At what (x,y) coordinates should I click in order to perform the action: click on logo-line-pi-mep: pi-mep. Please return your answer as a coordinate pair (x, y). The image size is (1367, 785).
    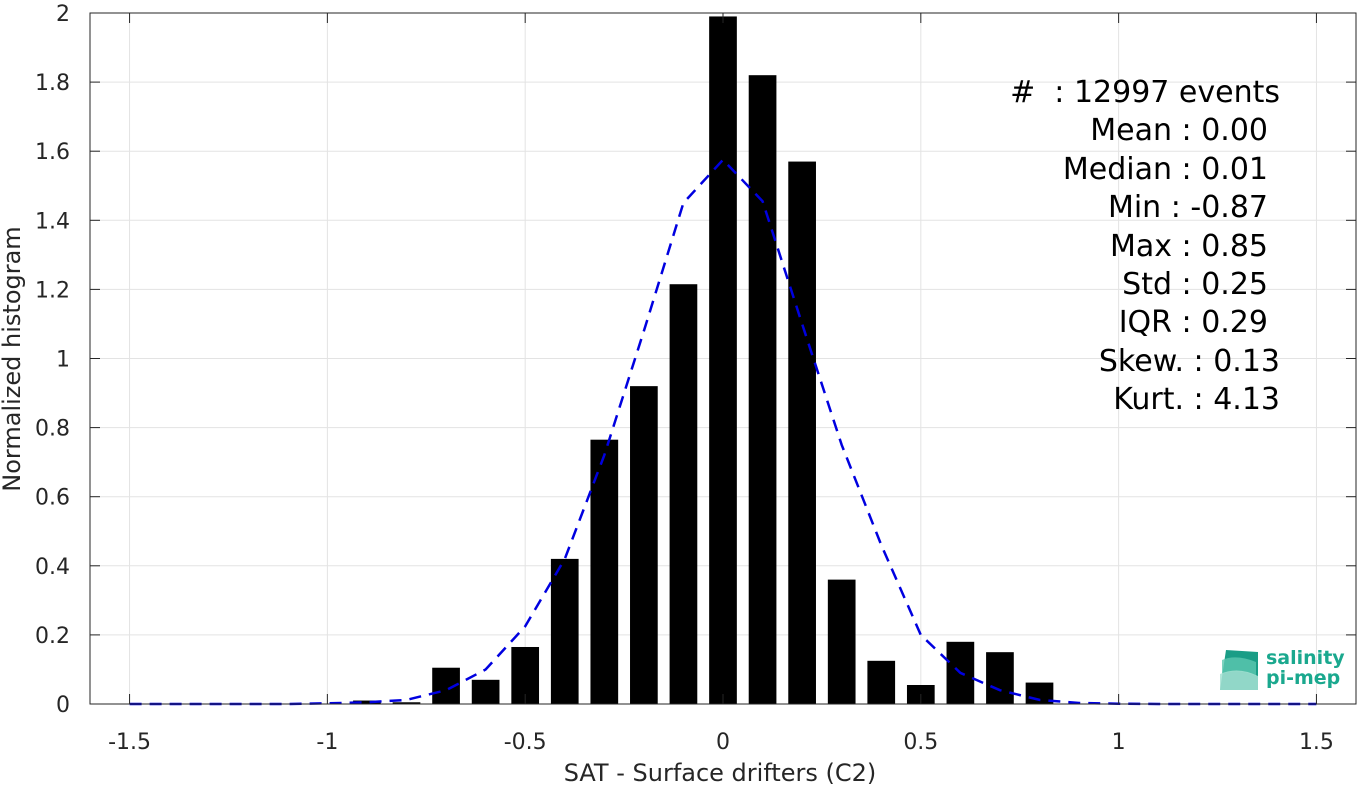
    Looking at the image, I should click on (1303, 678).